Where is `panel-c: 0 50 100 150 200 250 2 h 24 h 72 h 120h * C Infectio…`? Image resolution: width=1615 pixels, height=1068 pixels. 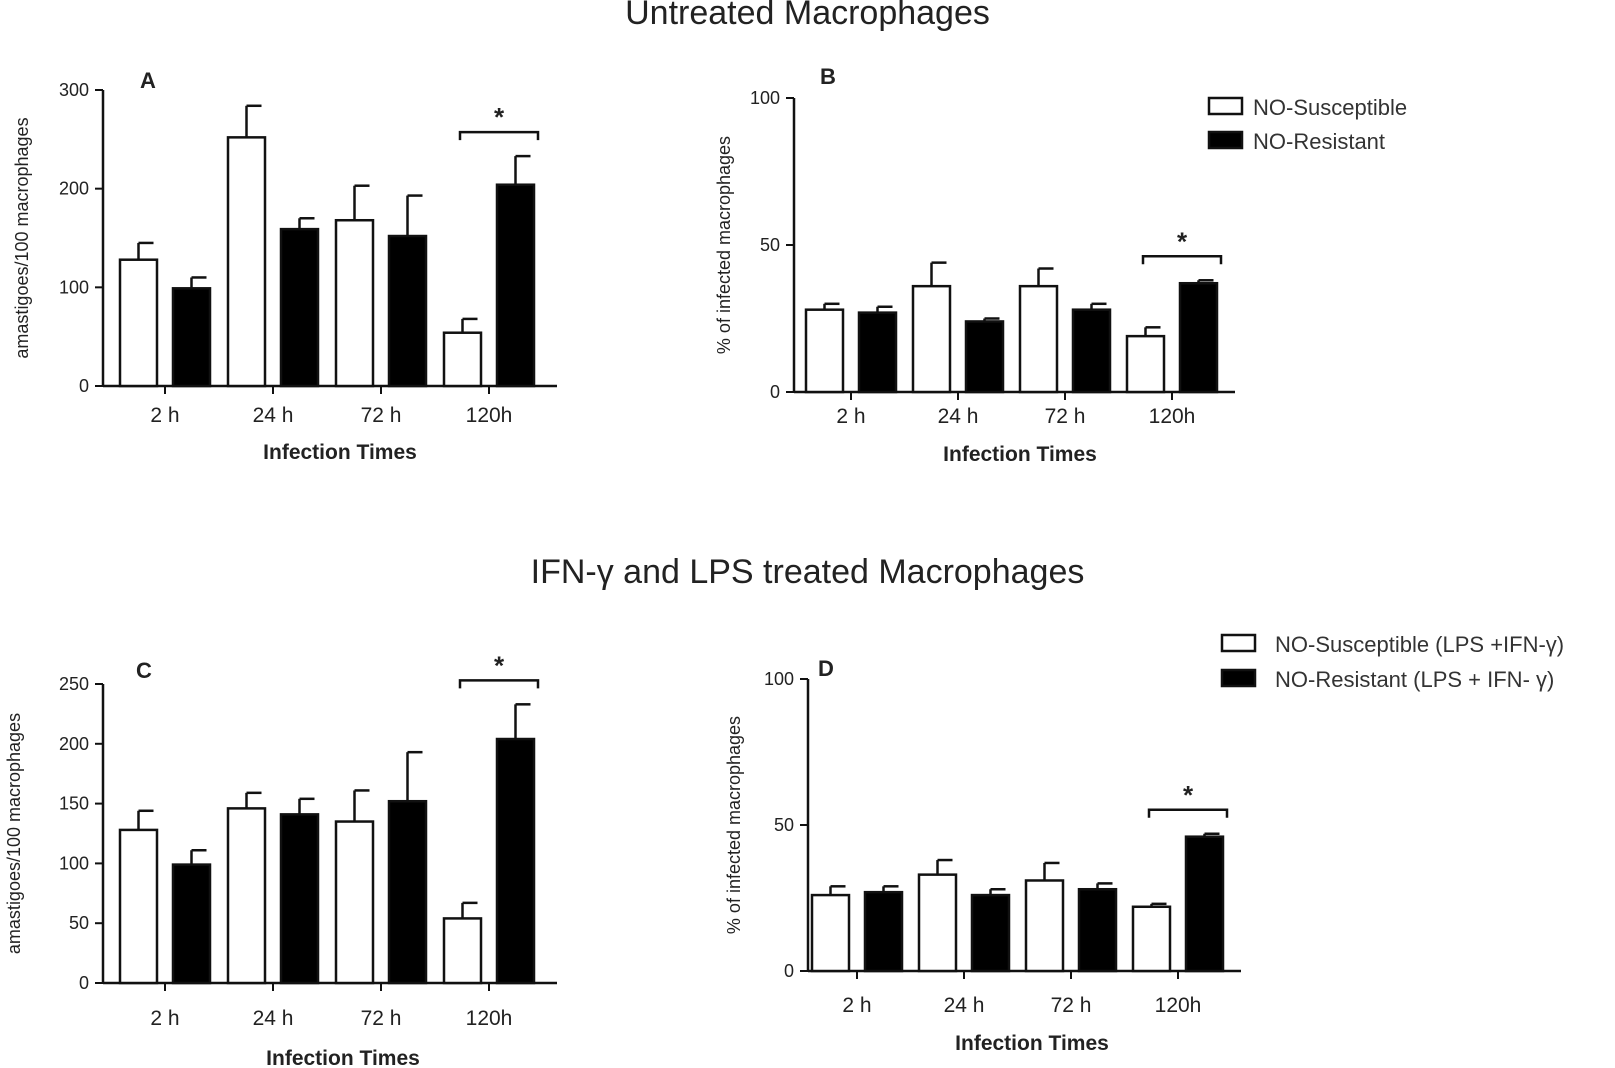
panel-c: 0 50 100 150 200 250 2 h 24 h 72 h 120h * C Infectio… is located at coordinates (280, 859).